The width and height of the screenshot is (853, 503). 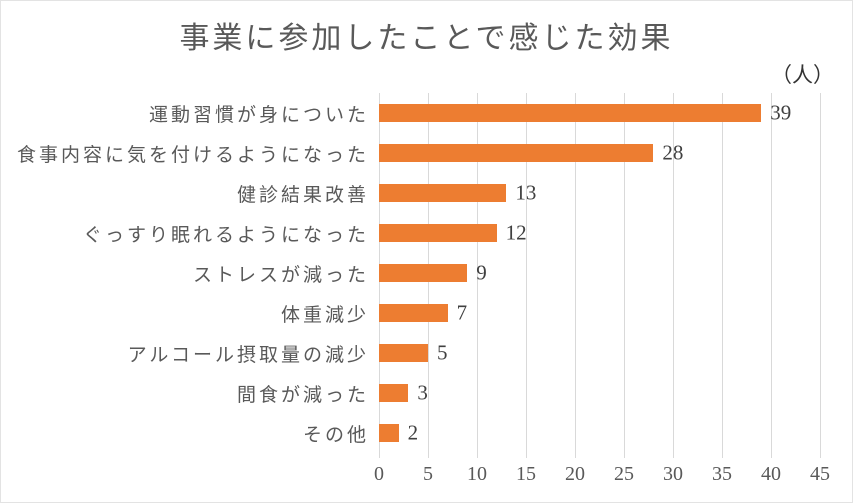 I want to click on bar-row: 7, so click(x=599, y=313).